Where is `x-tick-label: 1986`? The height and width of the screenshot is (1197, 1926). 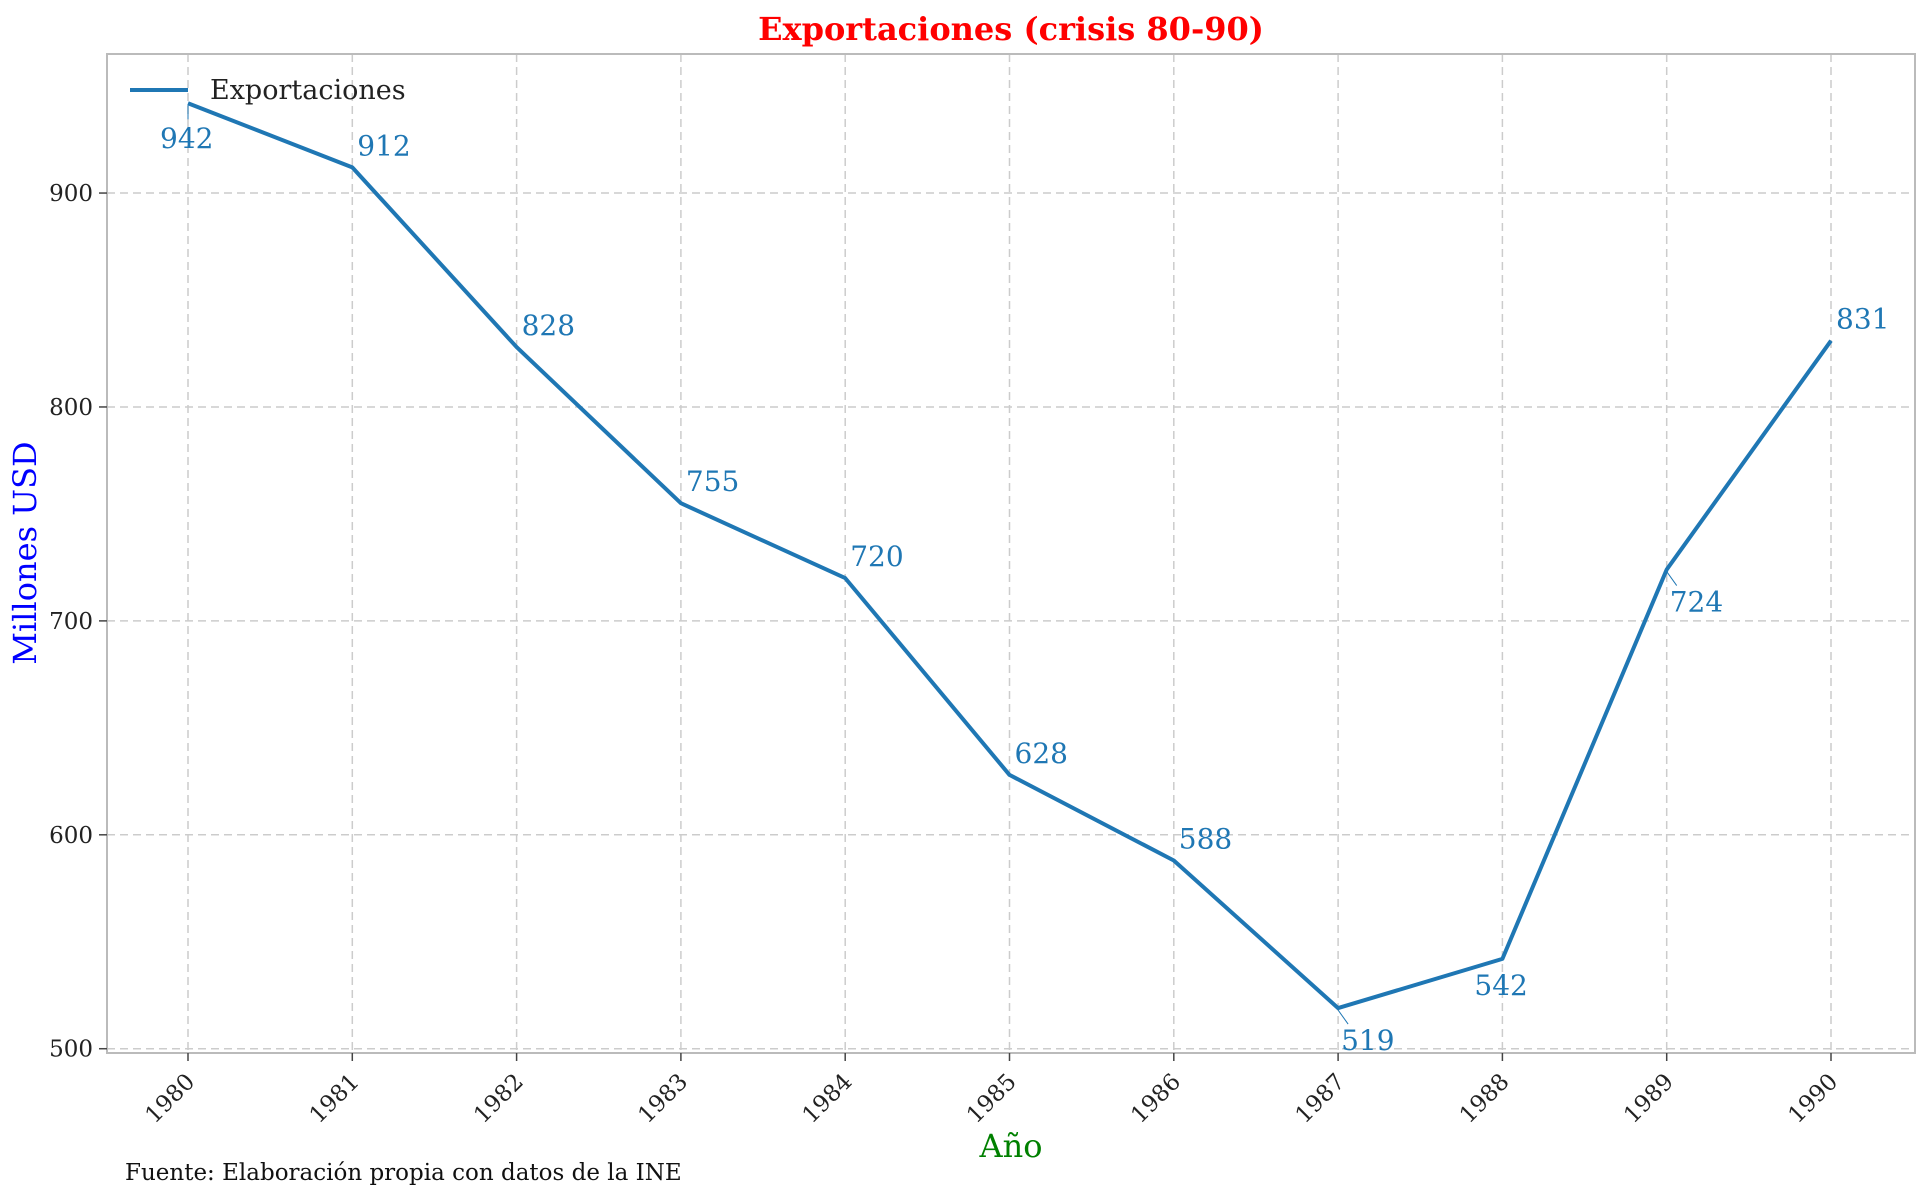
x-tick-label: 1986 is located at coordinates (1156, 1099).